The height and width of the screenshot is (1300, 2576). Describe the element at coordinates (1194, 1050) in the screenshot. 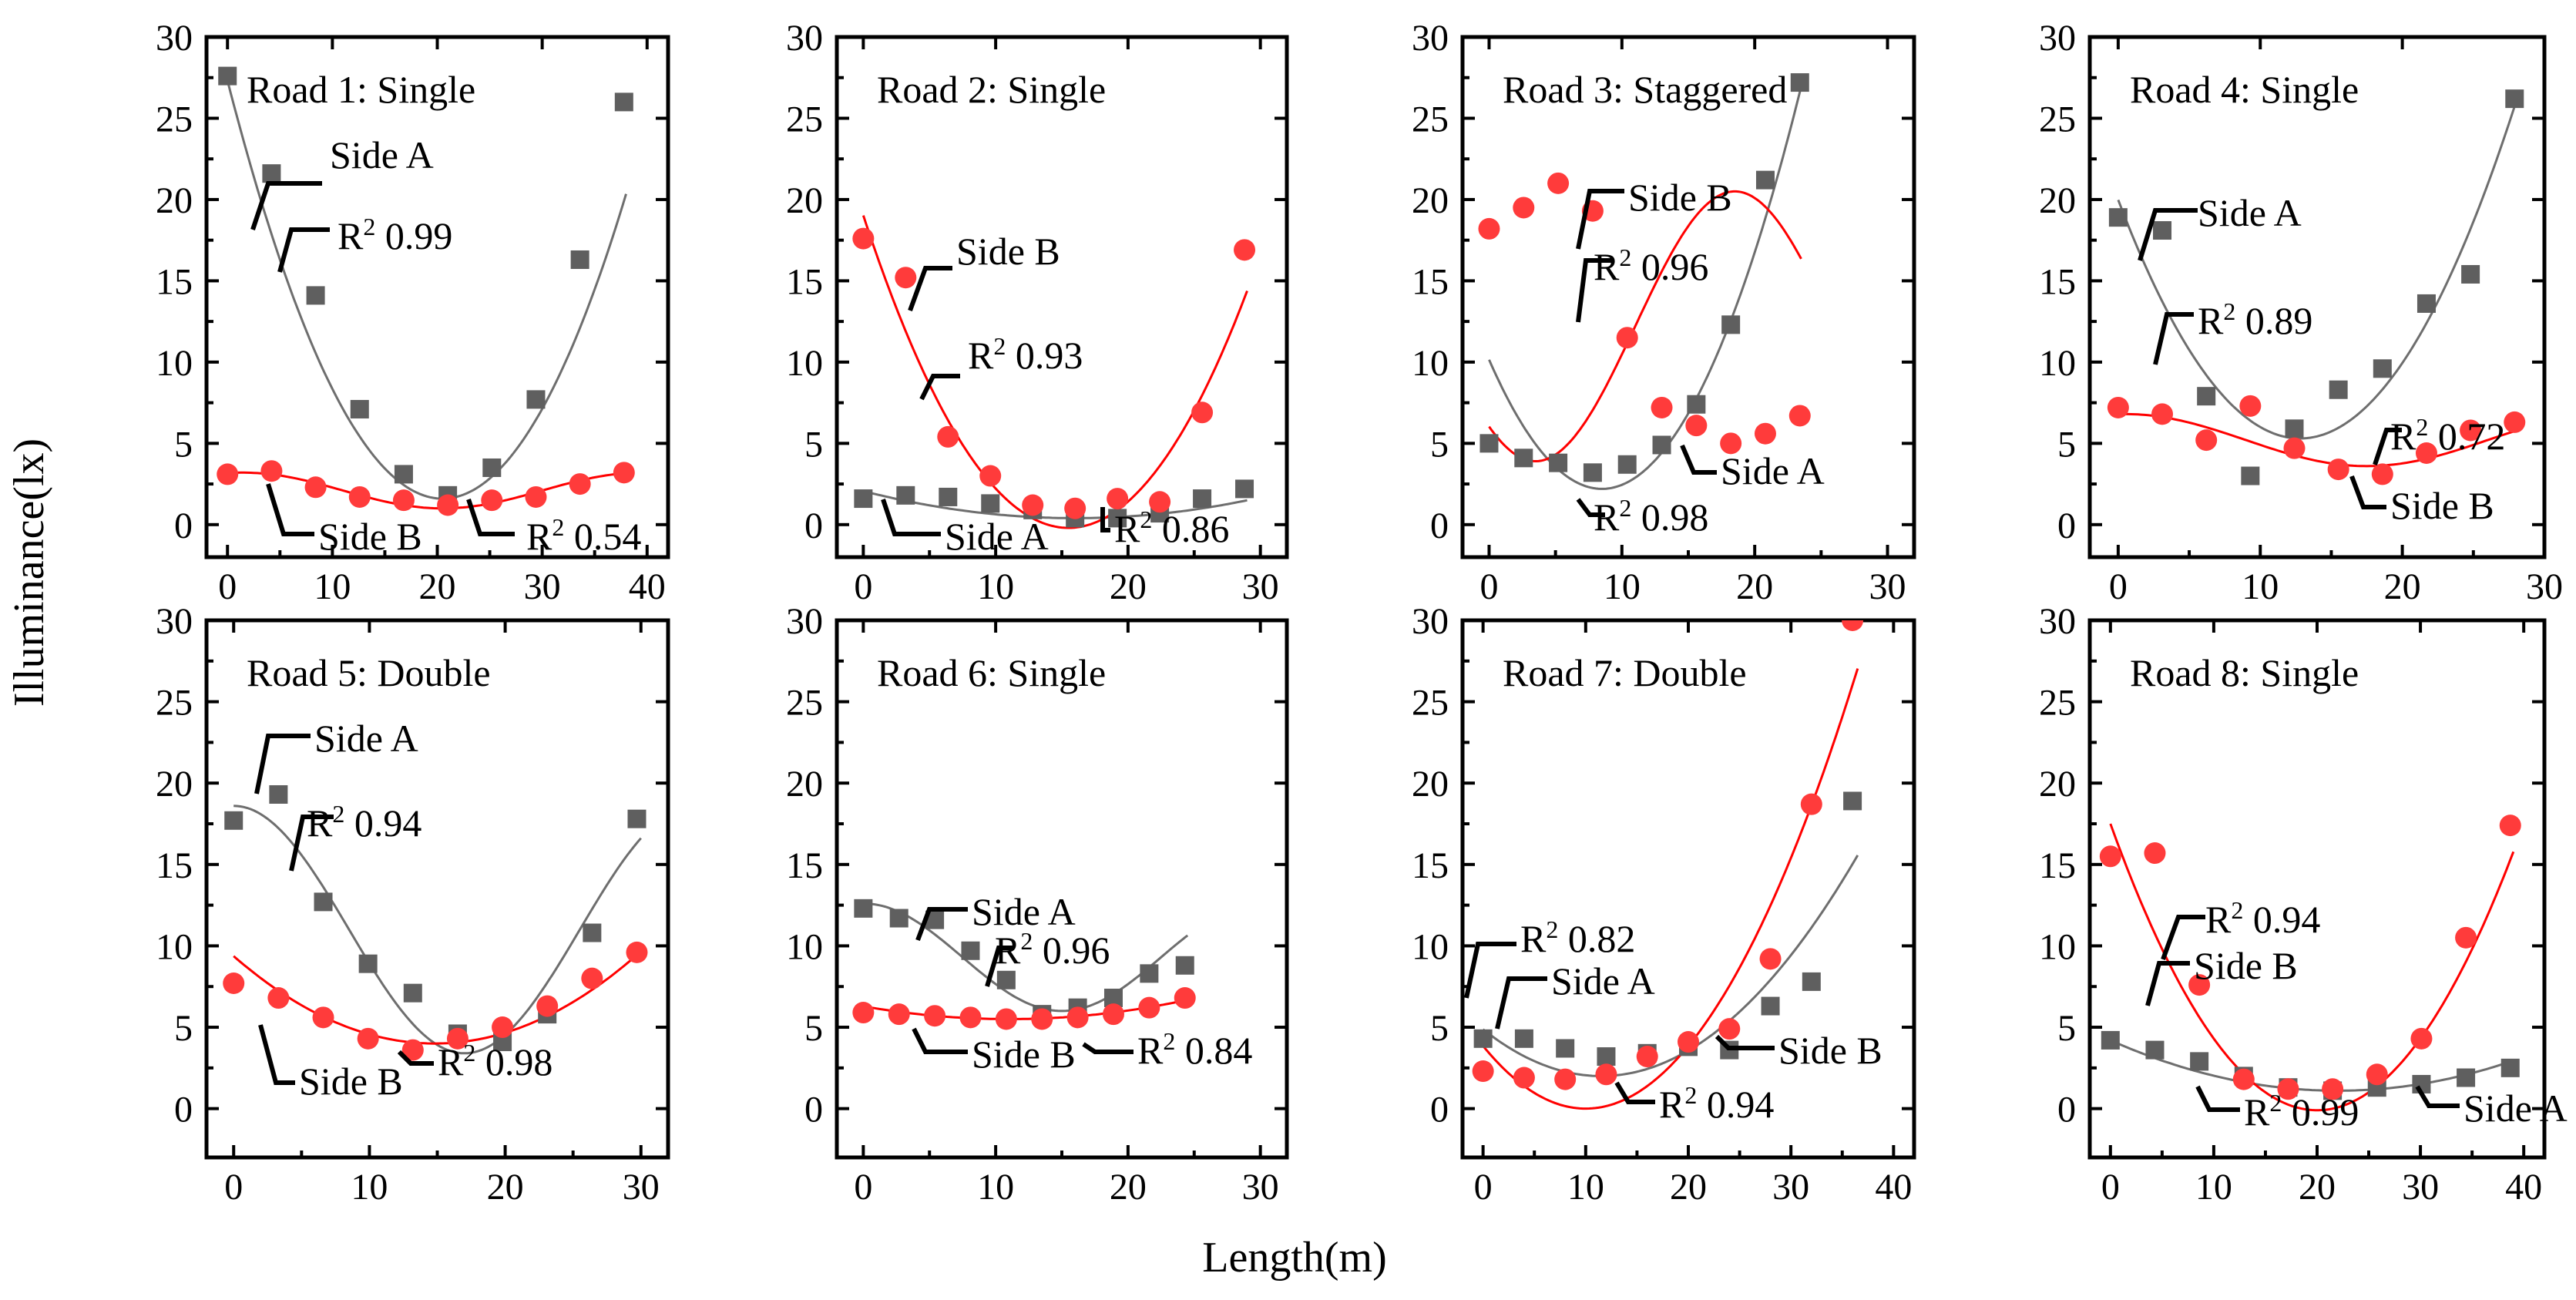

I see `annotation-label: R2 0.84` at that location.